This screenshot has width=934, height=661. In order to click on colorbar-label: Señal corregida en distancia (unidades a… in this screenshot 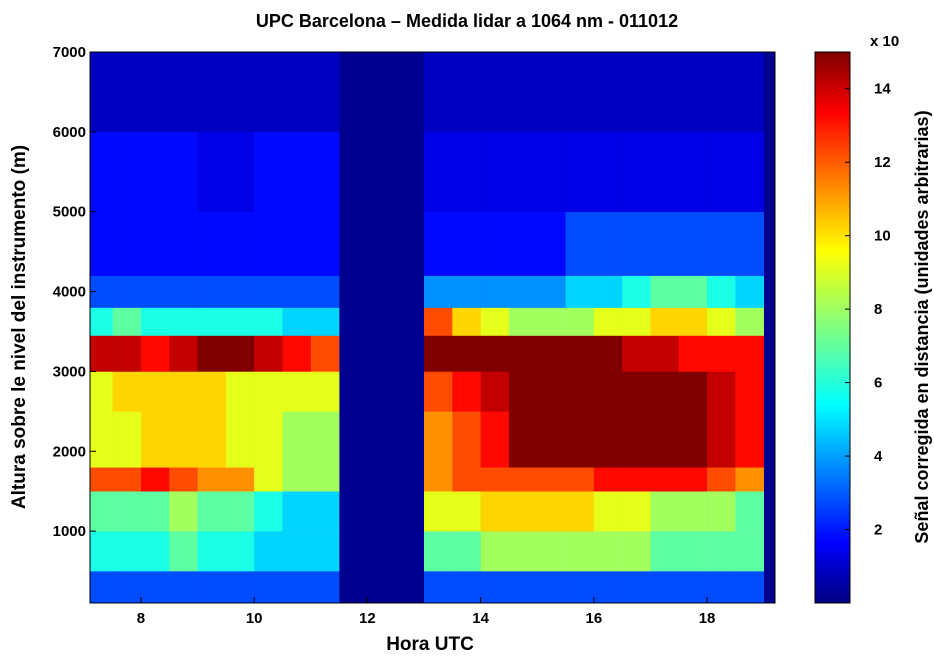, I will do `click(922, 326)`.